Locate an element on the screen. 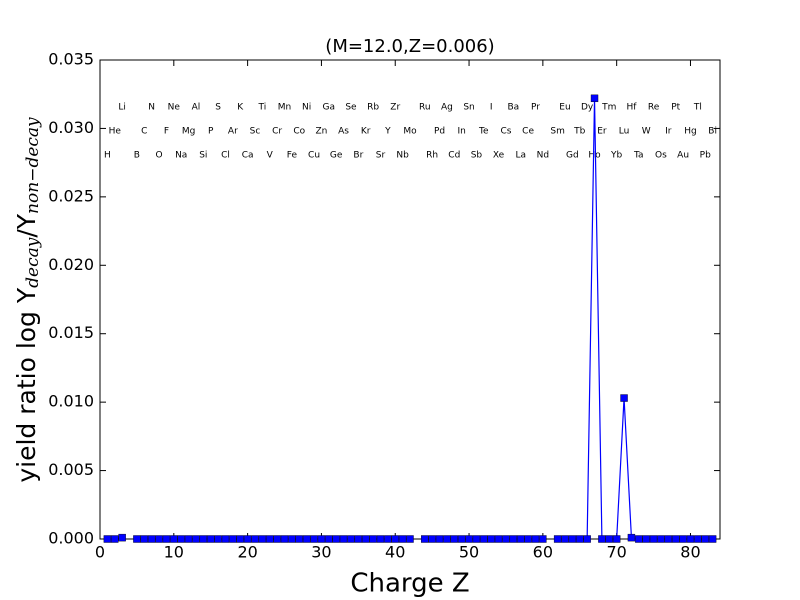 Image resolution: width=800 pixels, height=600 pixels. element-label: W is located at coordinates (646, 132).